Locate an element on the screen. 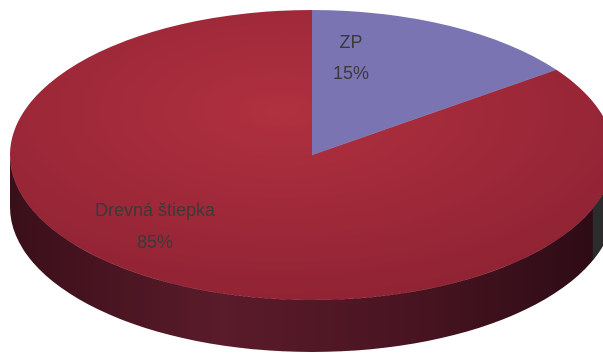 The height and width of the screenshot is (359, 603). slice-label-drevna-stiepka: Drevná štiepka is located at coordinates (155, 210).